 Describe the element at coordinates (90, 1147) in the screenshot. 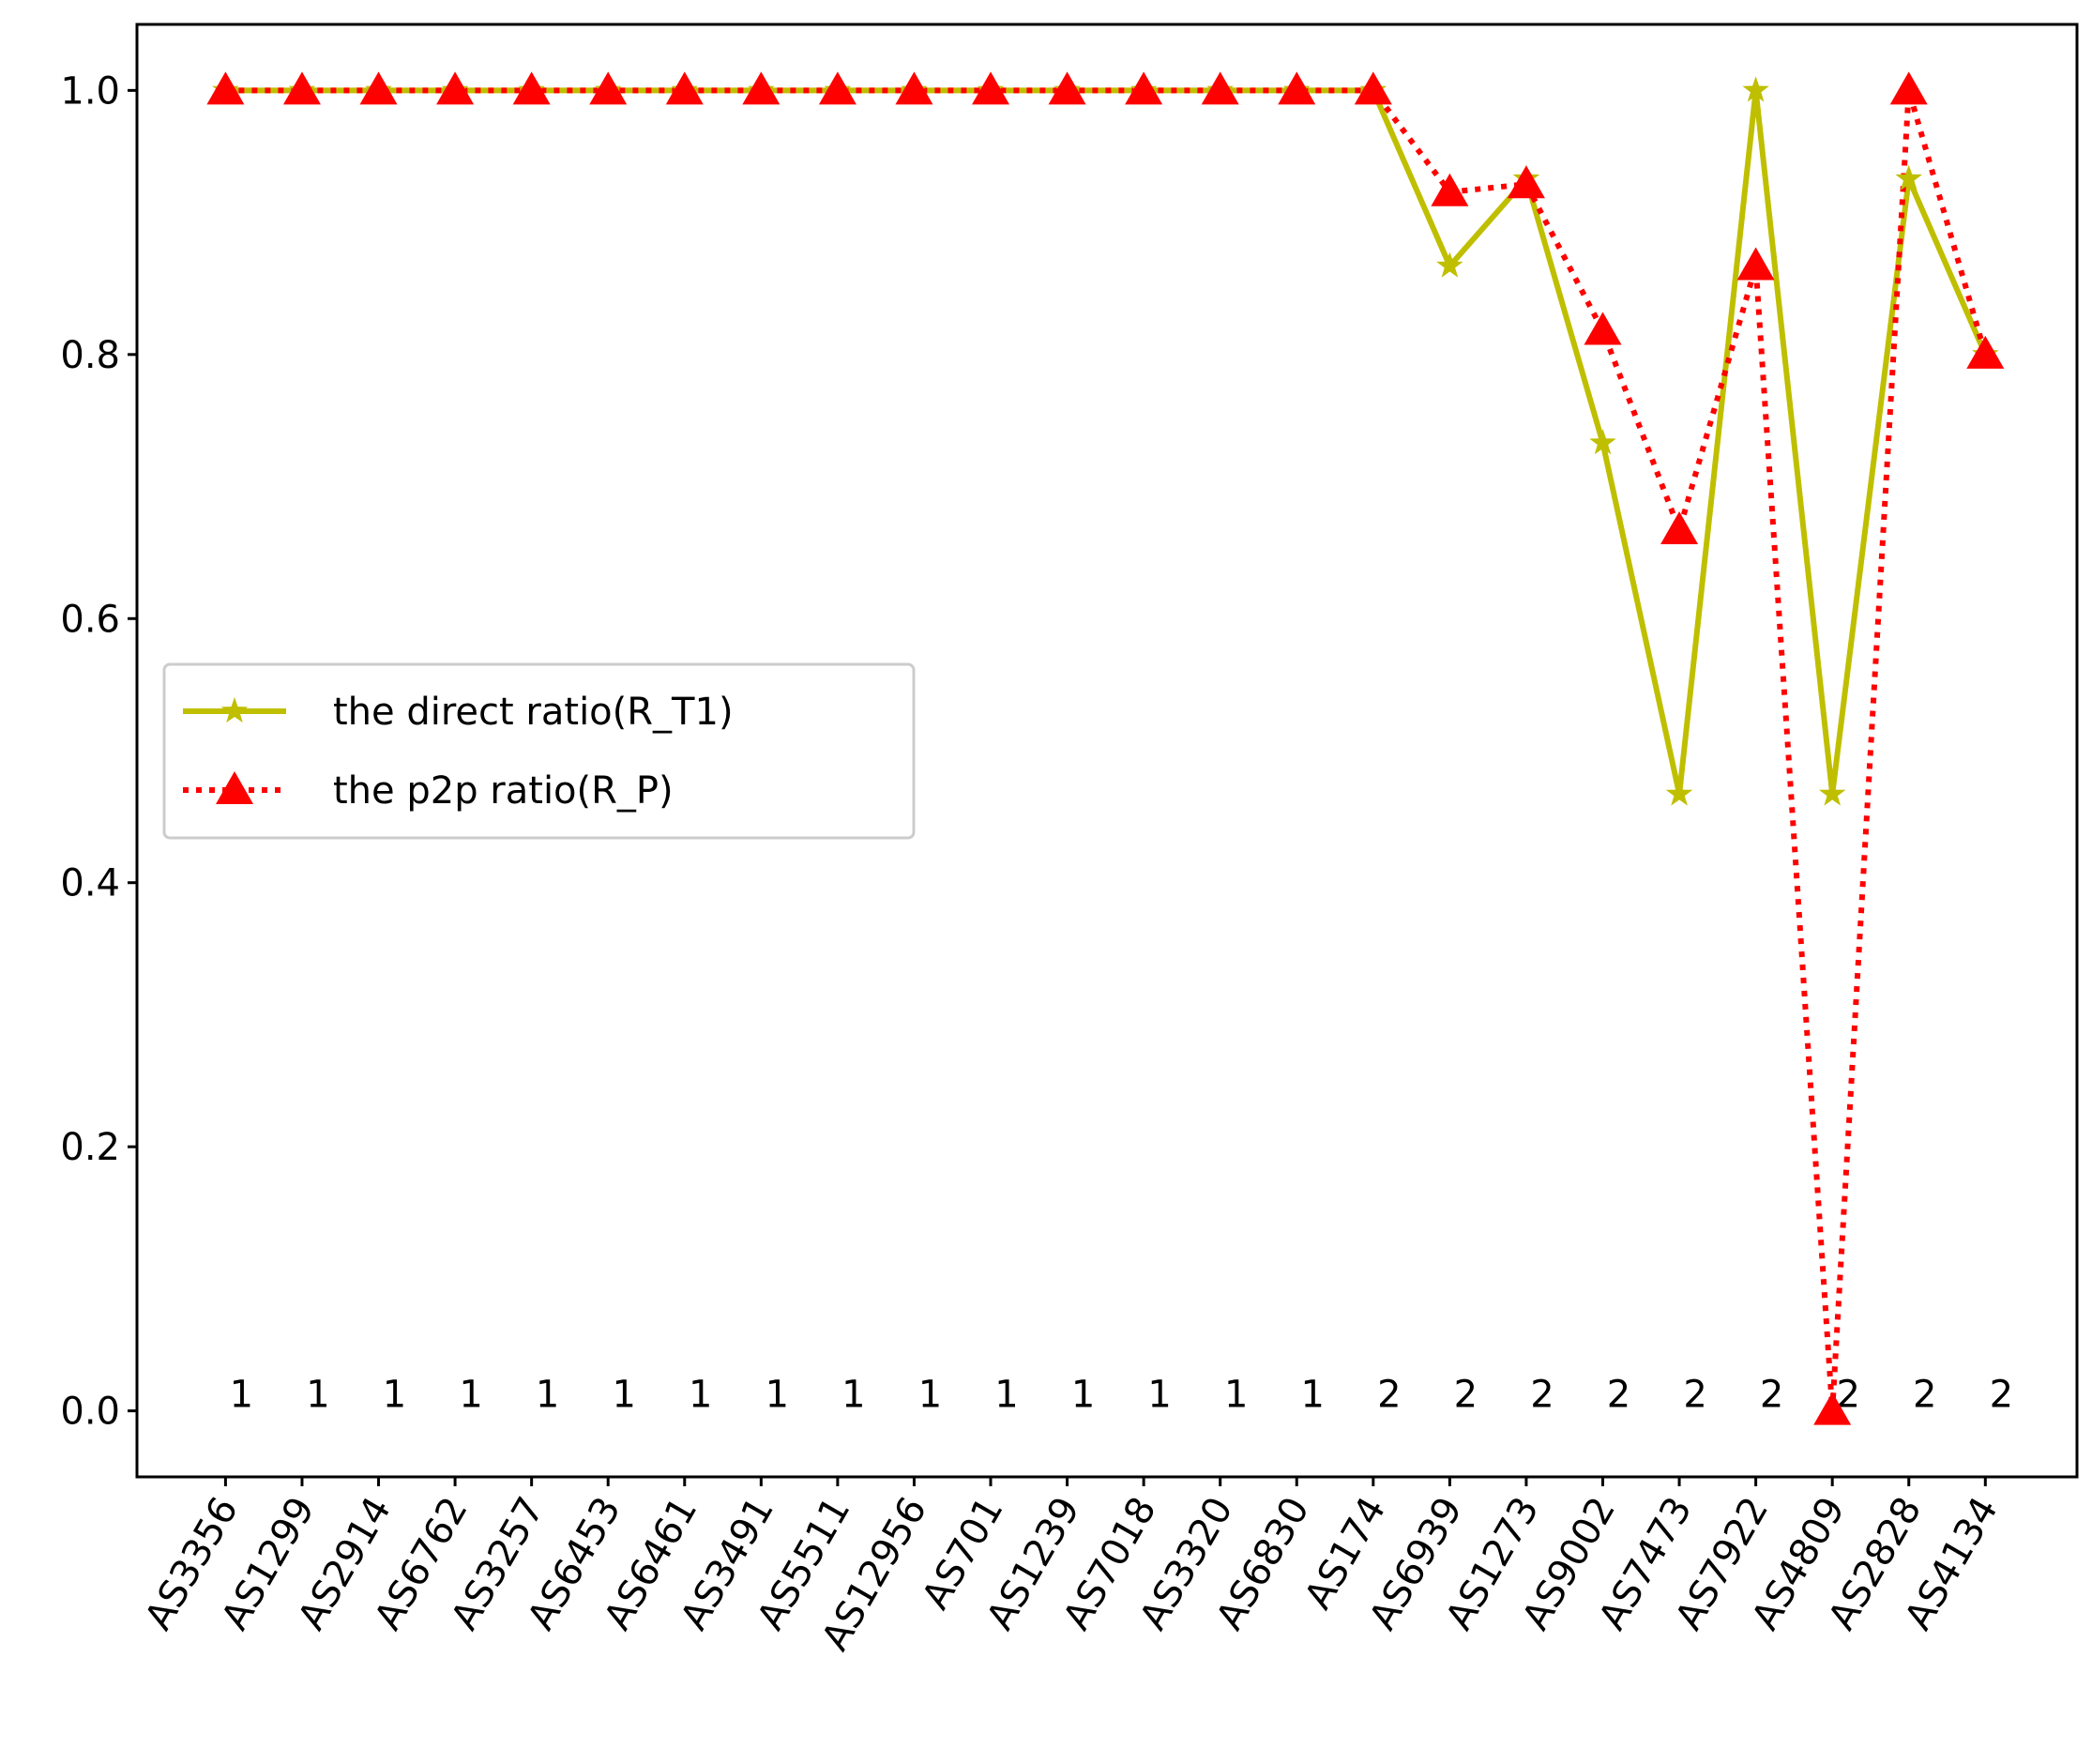

I see `y-tick-label: 0.2` at that location.